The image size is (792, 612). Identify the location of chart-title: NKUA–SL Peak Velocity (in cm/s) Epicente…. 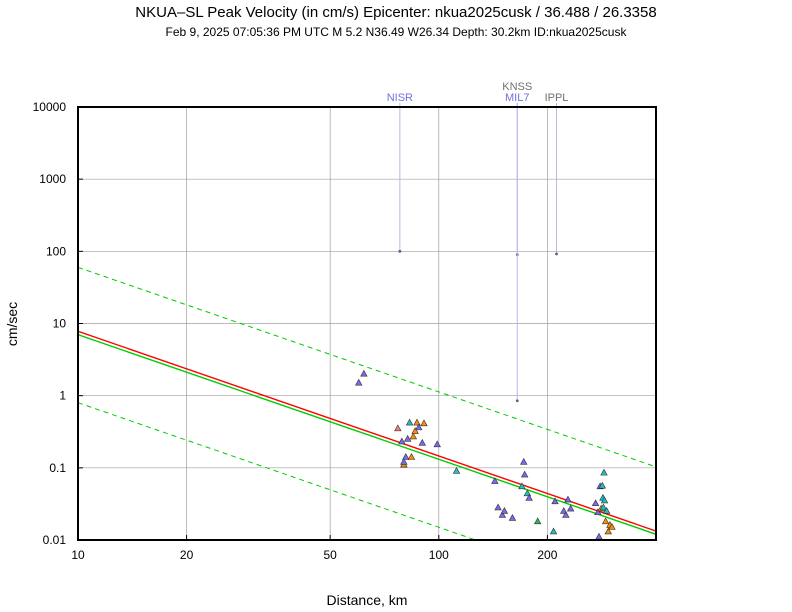
(396, 12).